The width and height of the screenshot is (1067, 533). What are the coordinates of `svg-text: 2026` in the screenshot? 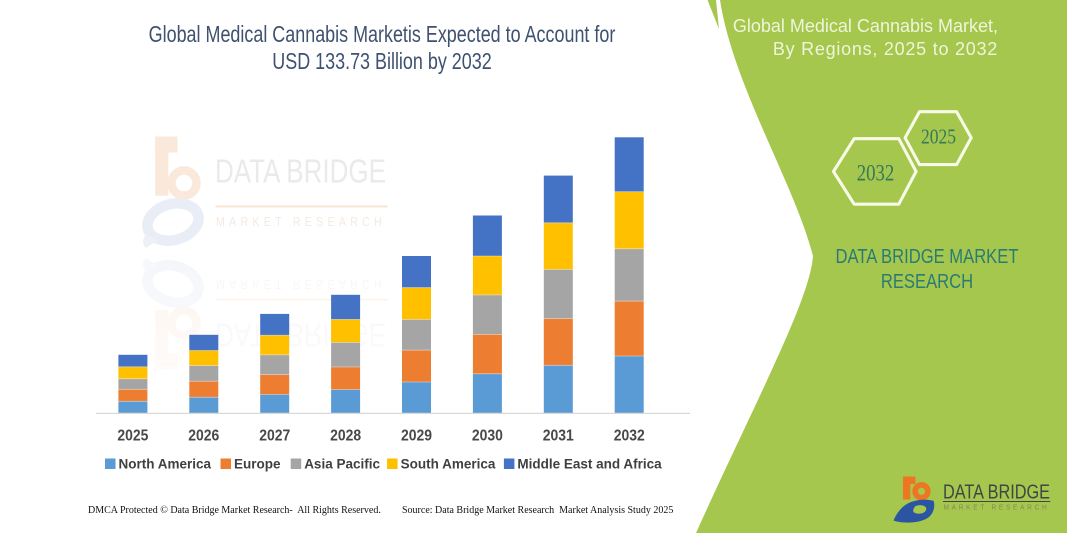 It's located at (203, 436).